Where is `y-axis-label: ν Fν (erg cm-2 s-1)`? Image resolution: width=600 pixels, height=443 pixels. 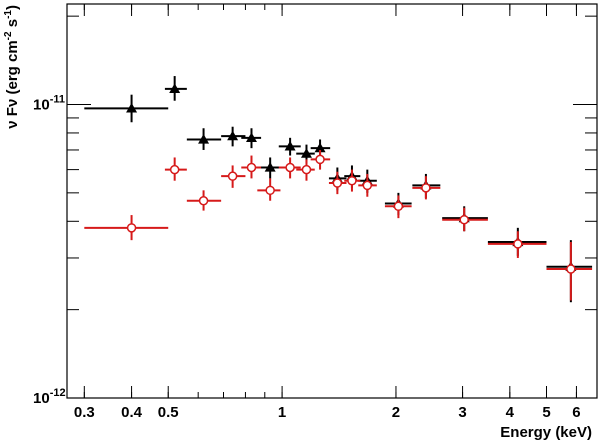
y-axis-label: ν Fν (erg cm-2 s-1) is located at coordinates (12, 67).